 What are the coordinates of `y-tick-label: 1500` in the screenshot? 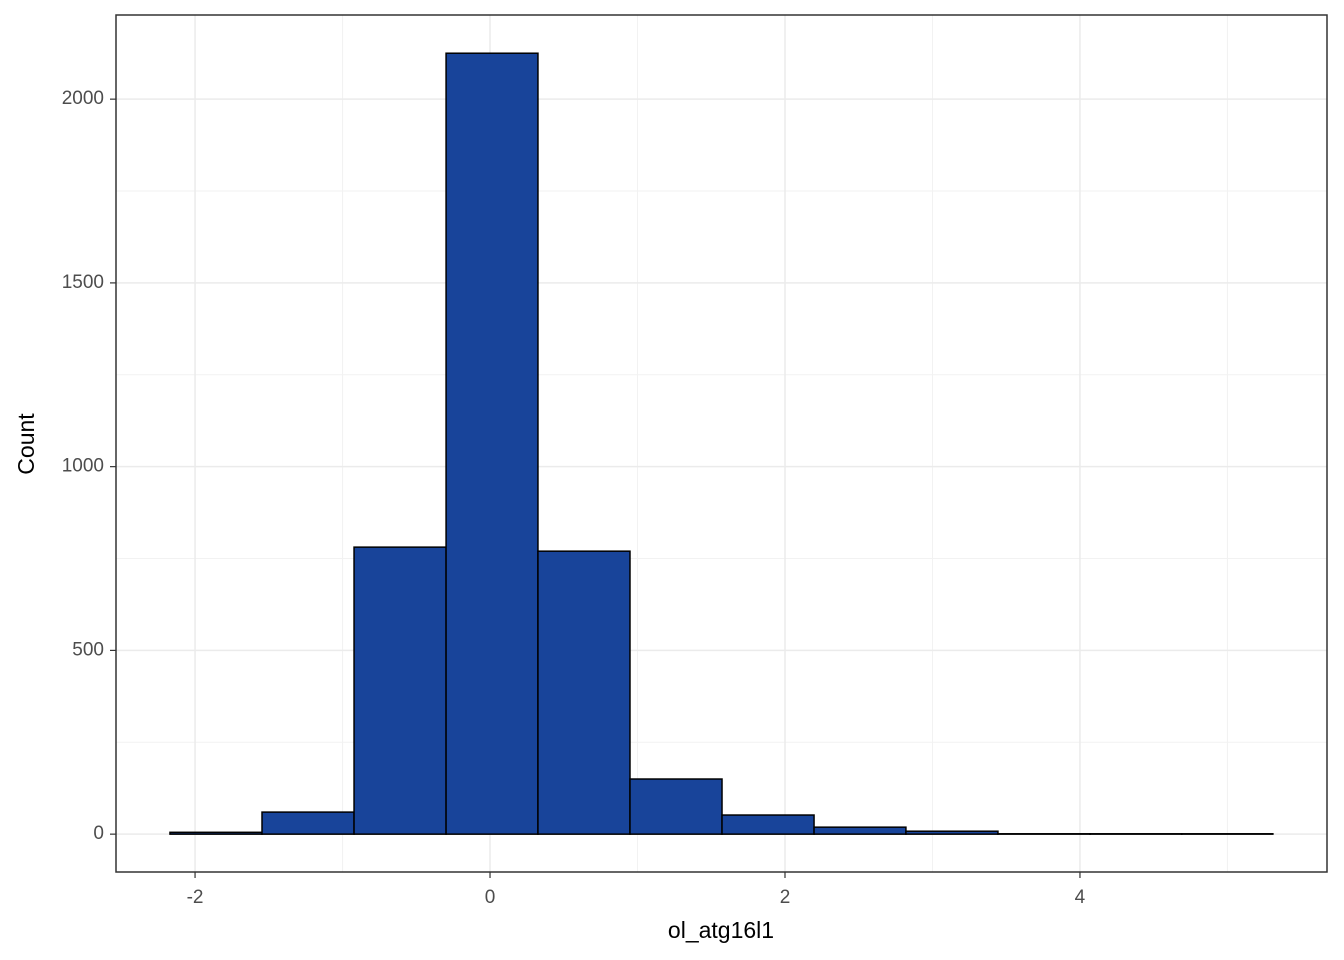 It's located at (83, 282).